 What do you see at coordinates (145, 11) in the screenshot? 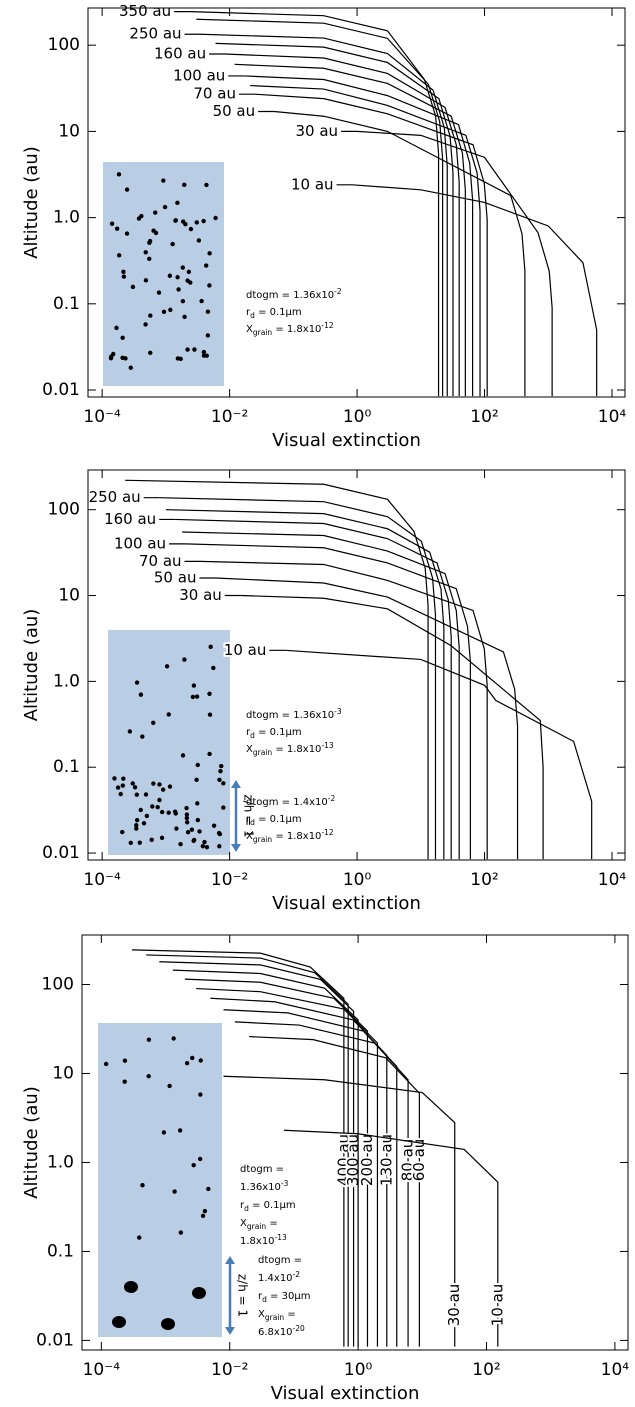
I see `curve-label: 350 au` at bounding box center [145, 11].